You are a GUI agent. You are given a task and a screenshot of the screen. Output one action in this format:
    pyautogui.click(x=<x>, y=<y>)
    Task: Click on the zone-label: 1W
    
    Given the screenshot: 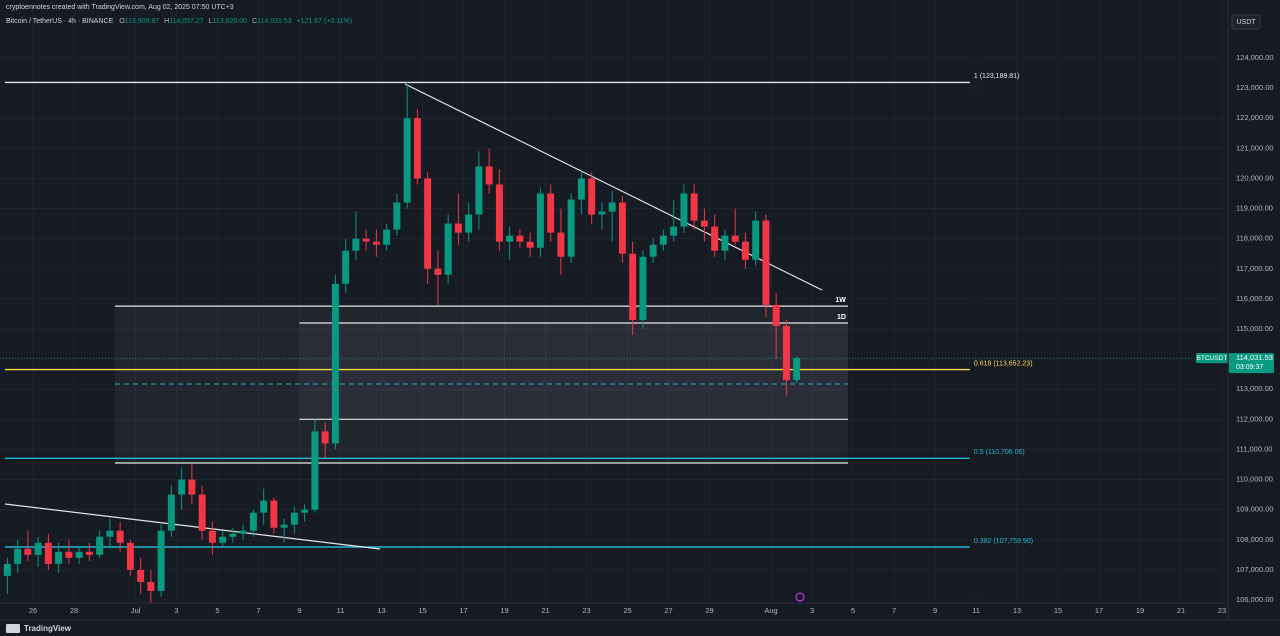 What is the action you would take?
    pyautogui.click(x=840, y=300)
    